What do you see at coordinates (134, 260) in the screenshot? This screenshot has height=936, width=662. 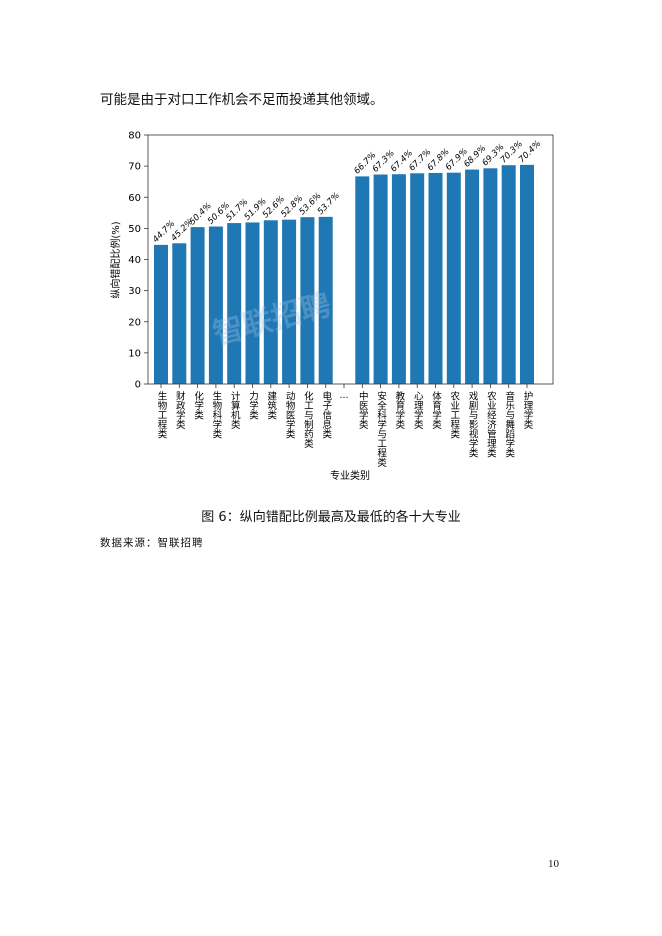 I see `y-tick-label: 40` at bounding box center [134, 260].